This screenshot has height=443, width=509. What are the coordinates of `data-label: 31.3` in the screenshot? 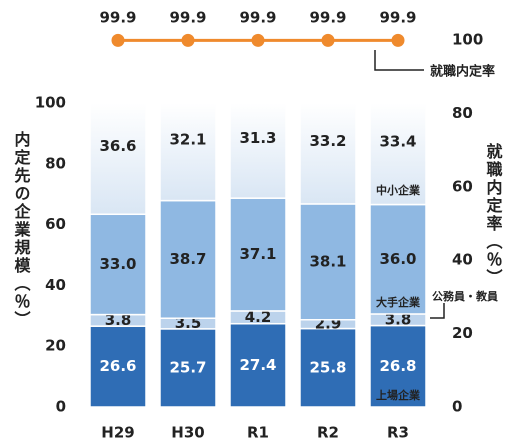 It's located at (257, 138).